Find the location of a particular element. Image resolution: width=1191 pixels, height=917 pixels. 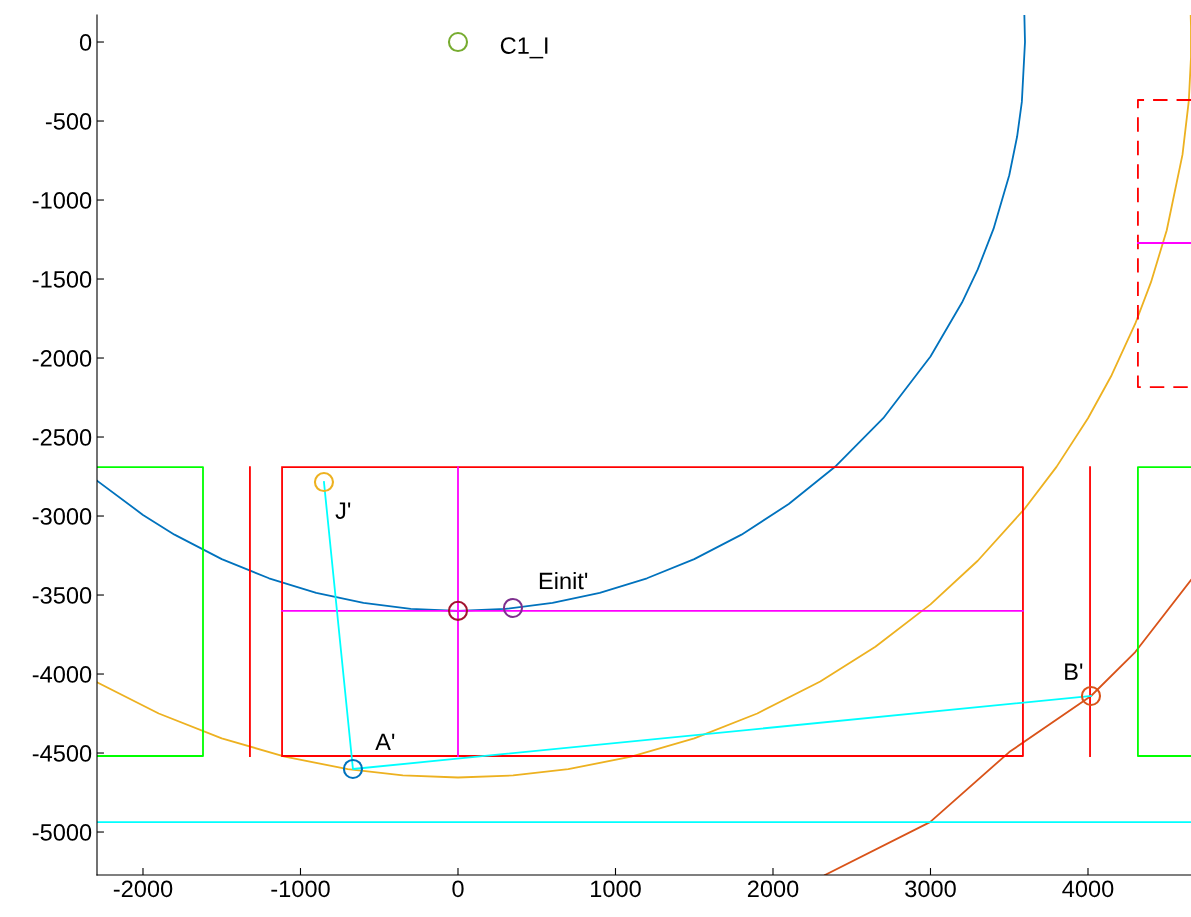

y-tick-label: 0 is located at coordinates (85, 42).